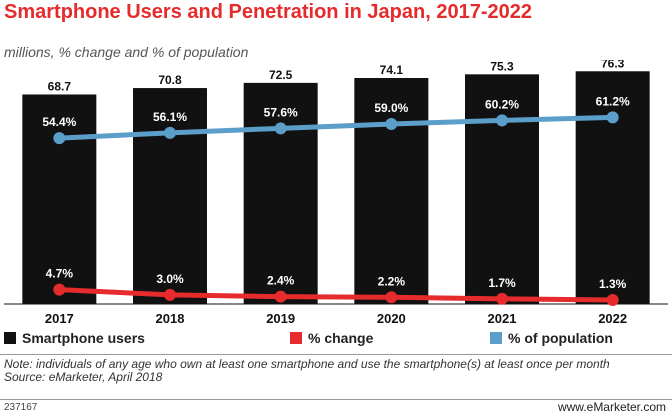 The width and height of the screenshot is (672, 416). What do you see at coordinates (612, 300) in the screenshot?
I see `change-point-2022` at bounding box center [612, 300].